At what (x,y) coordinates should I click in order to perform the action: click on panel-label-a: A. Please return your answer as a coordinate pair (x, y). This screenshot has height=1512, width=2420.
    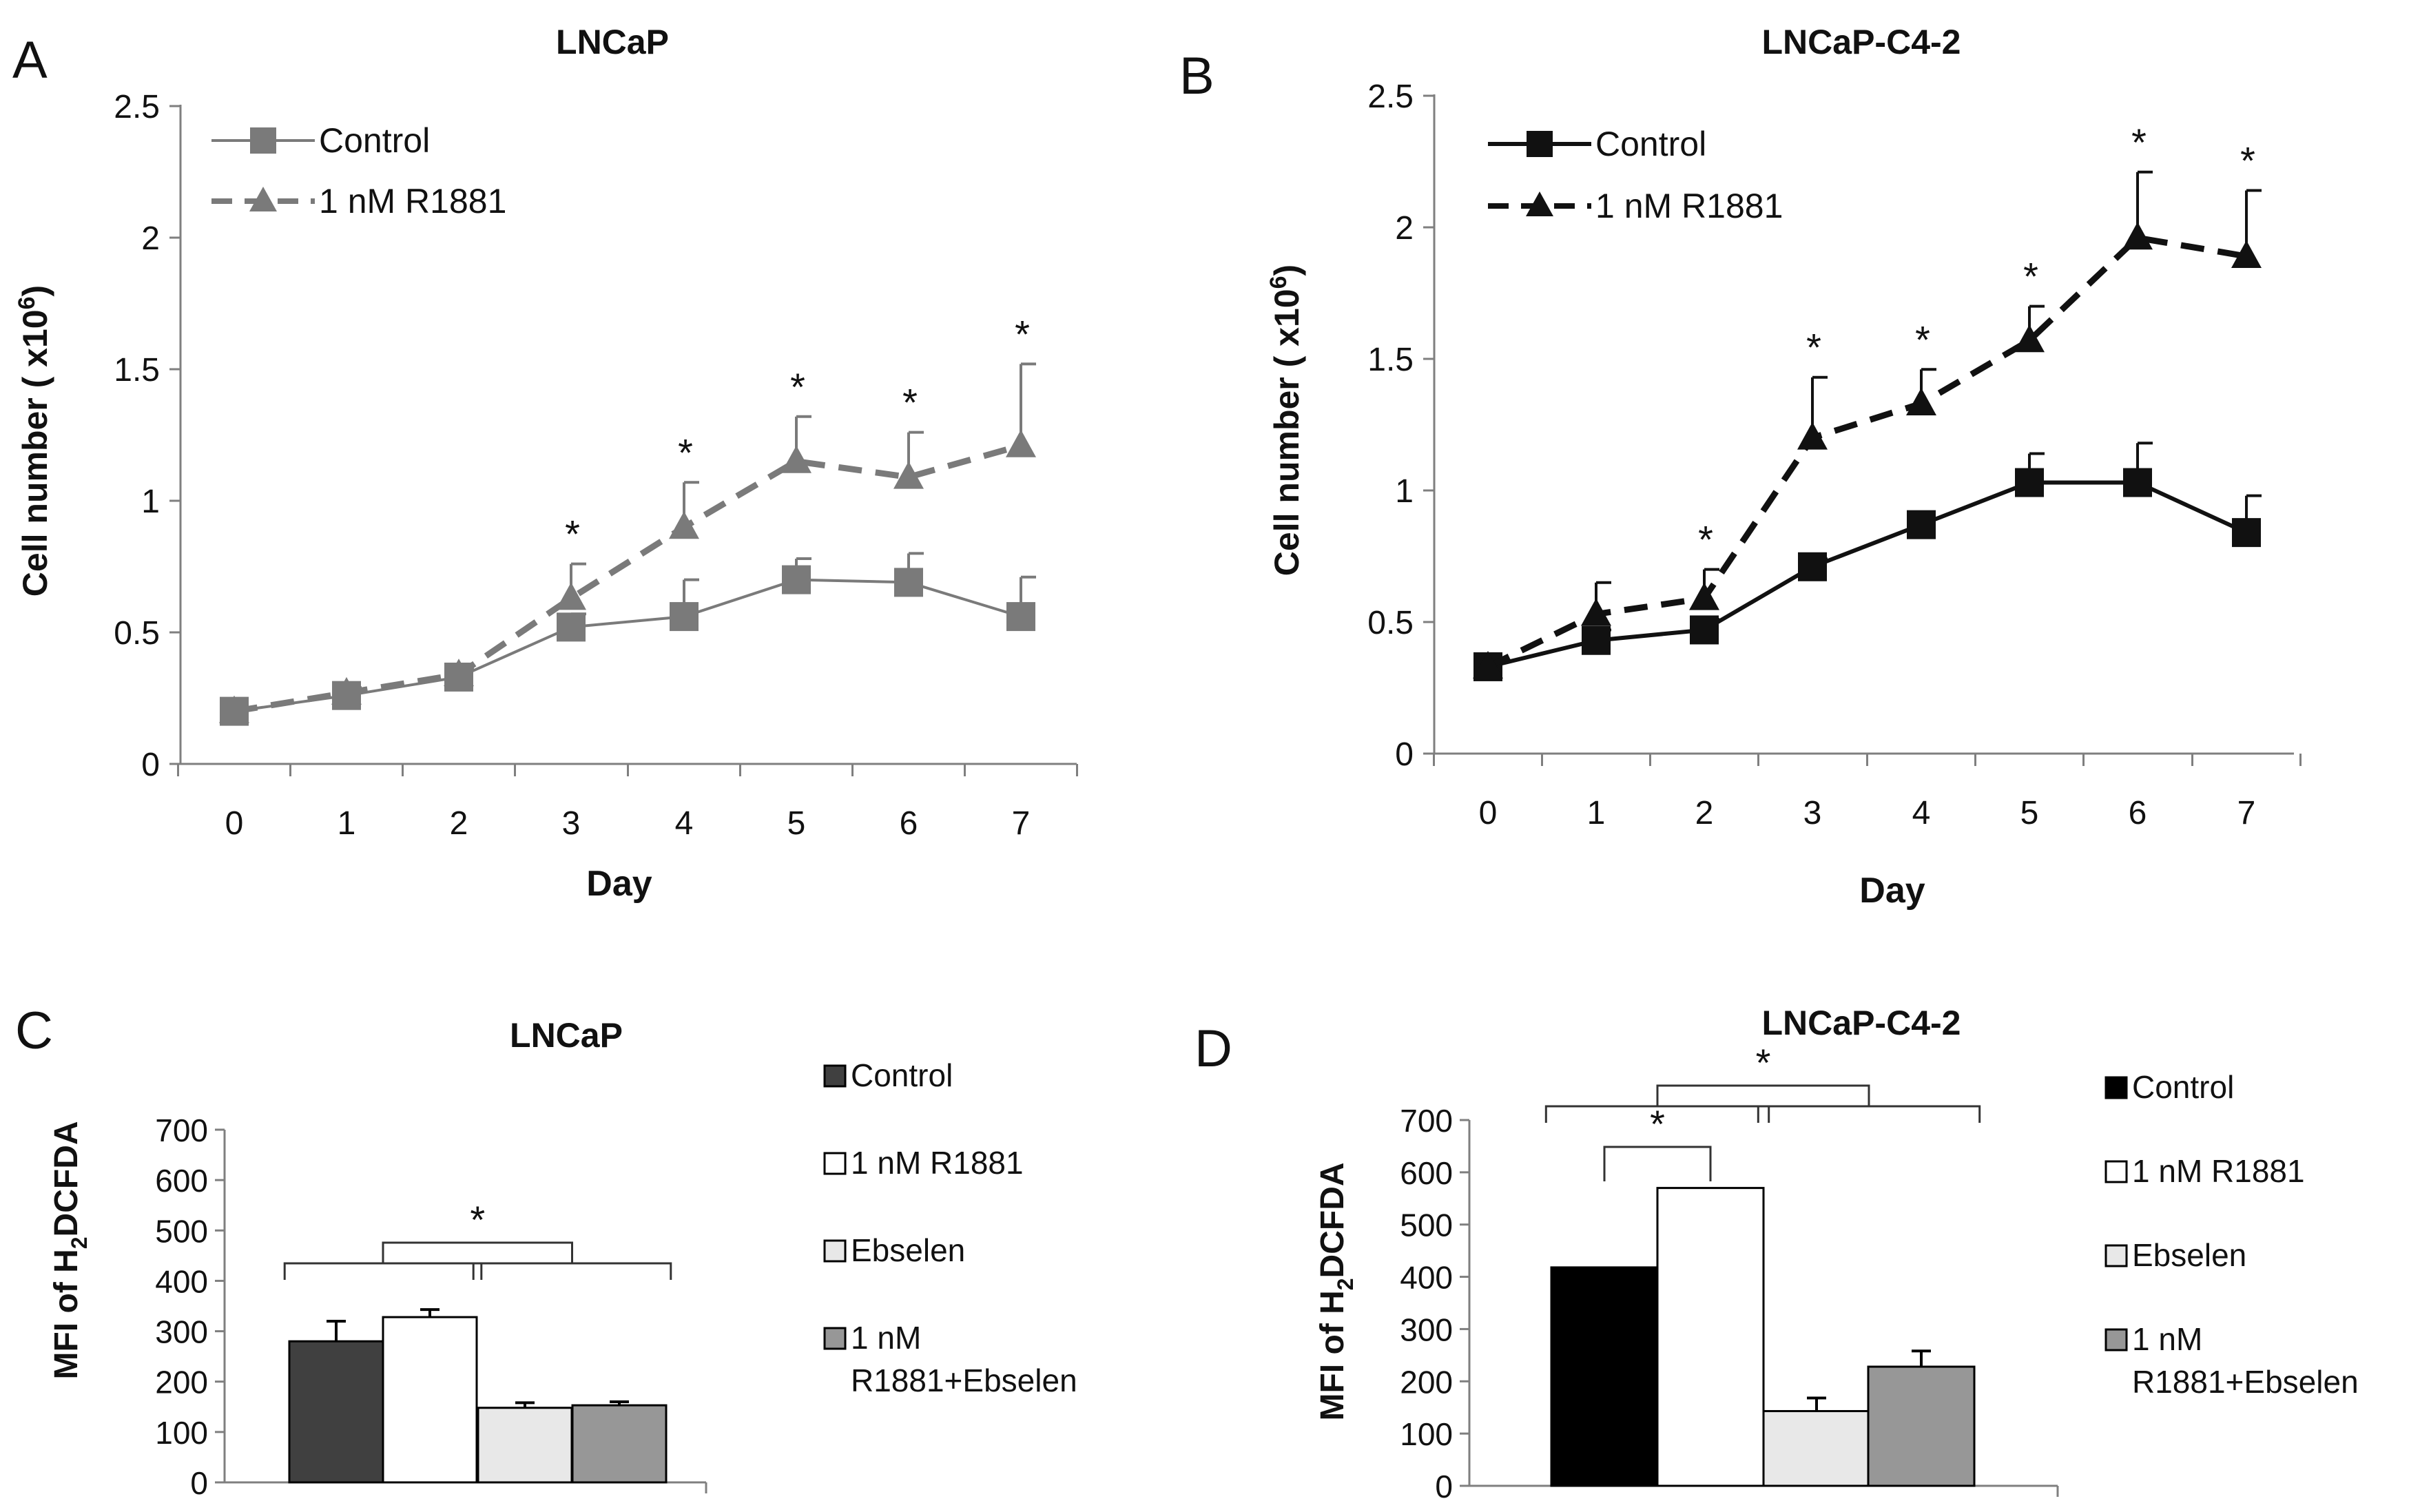
    Looking at the image, I should click on (30, 60).